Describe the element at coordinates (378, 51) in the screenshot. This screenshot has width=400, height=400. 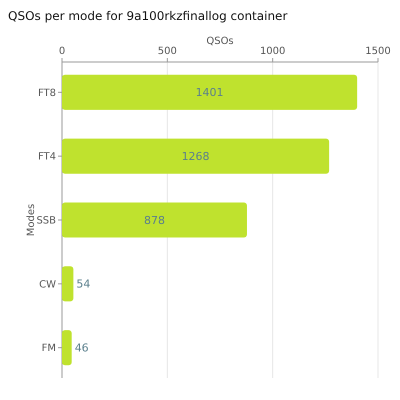
I see `x-tick-label: 1500` at that location.